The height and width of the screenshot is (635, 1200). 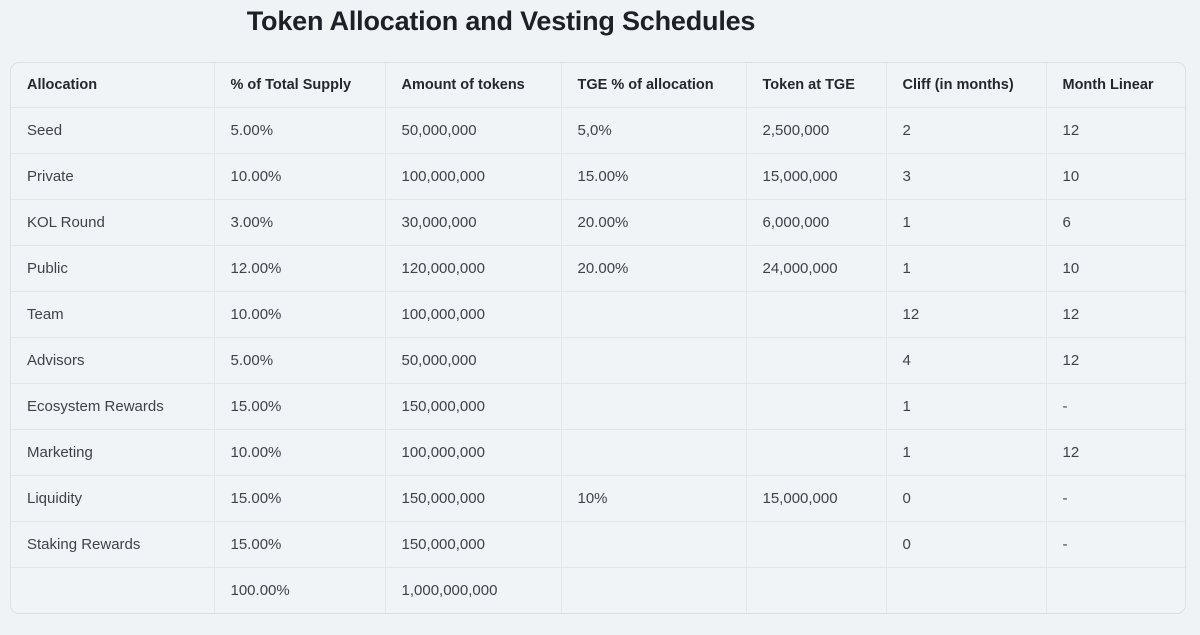 I want to click on table-cell: Seed, so click(x=45, y=130).